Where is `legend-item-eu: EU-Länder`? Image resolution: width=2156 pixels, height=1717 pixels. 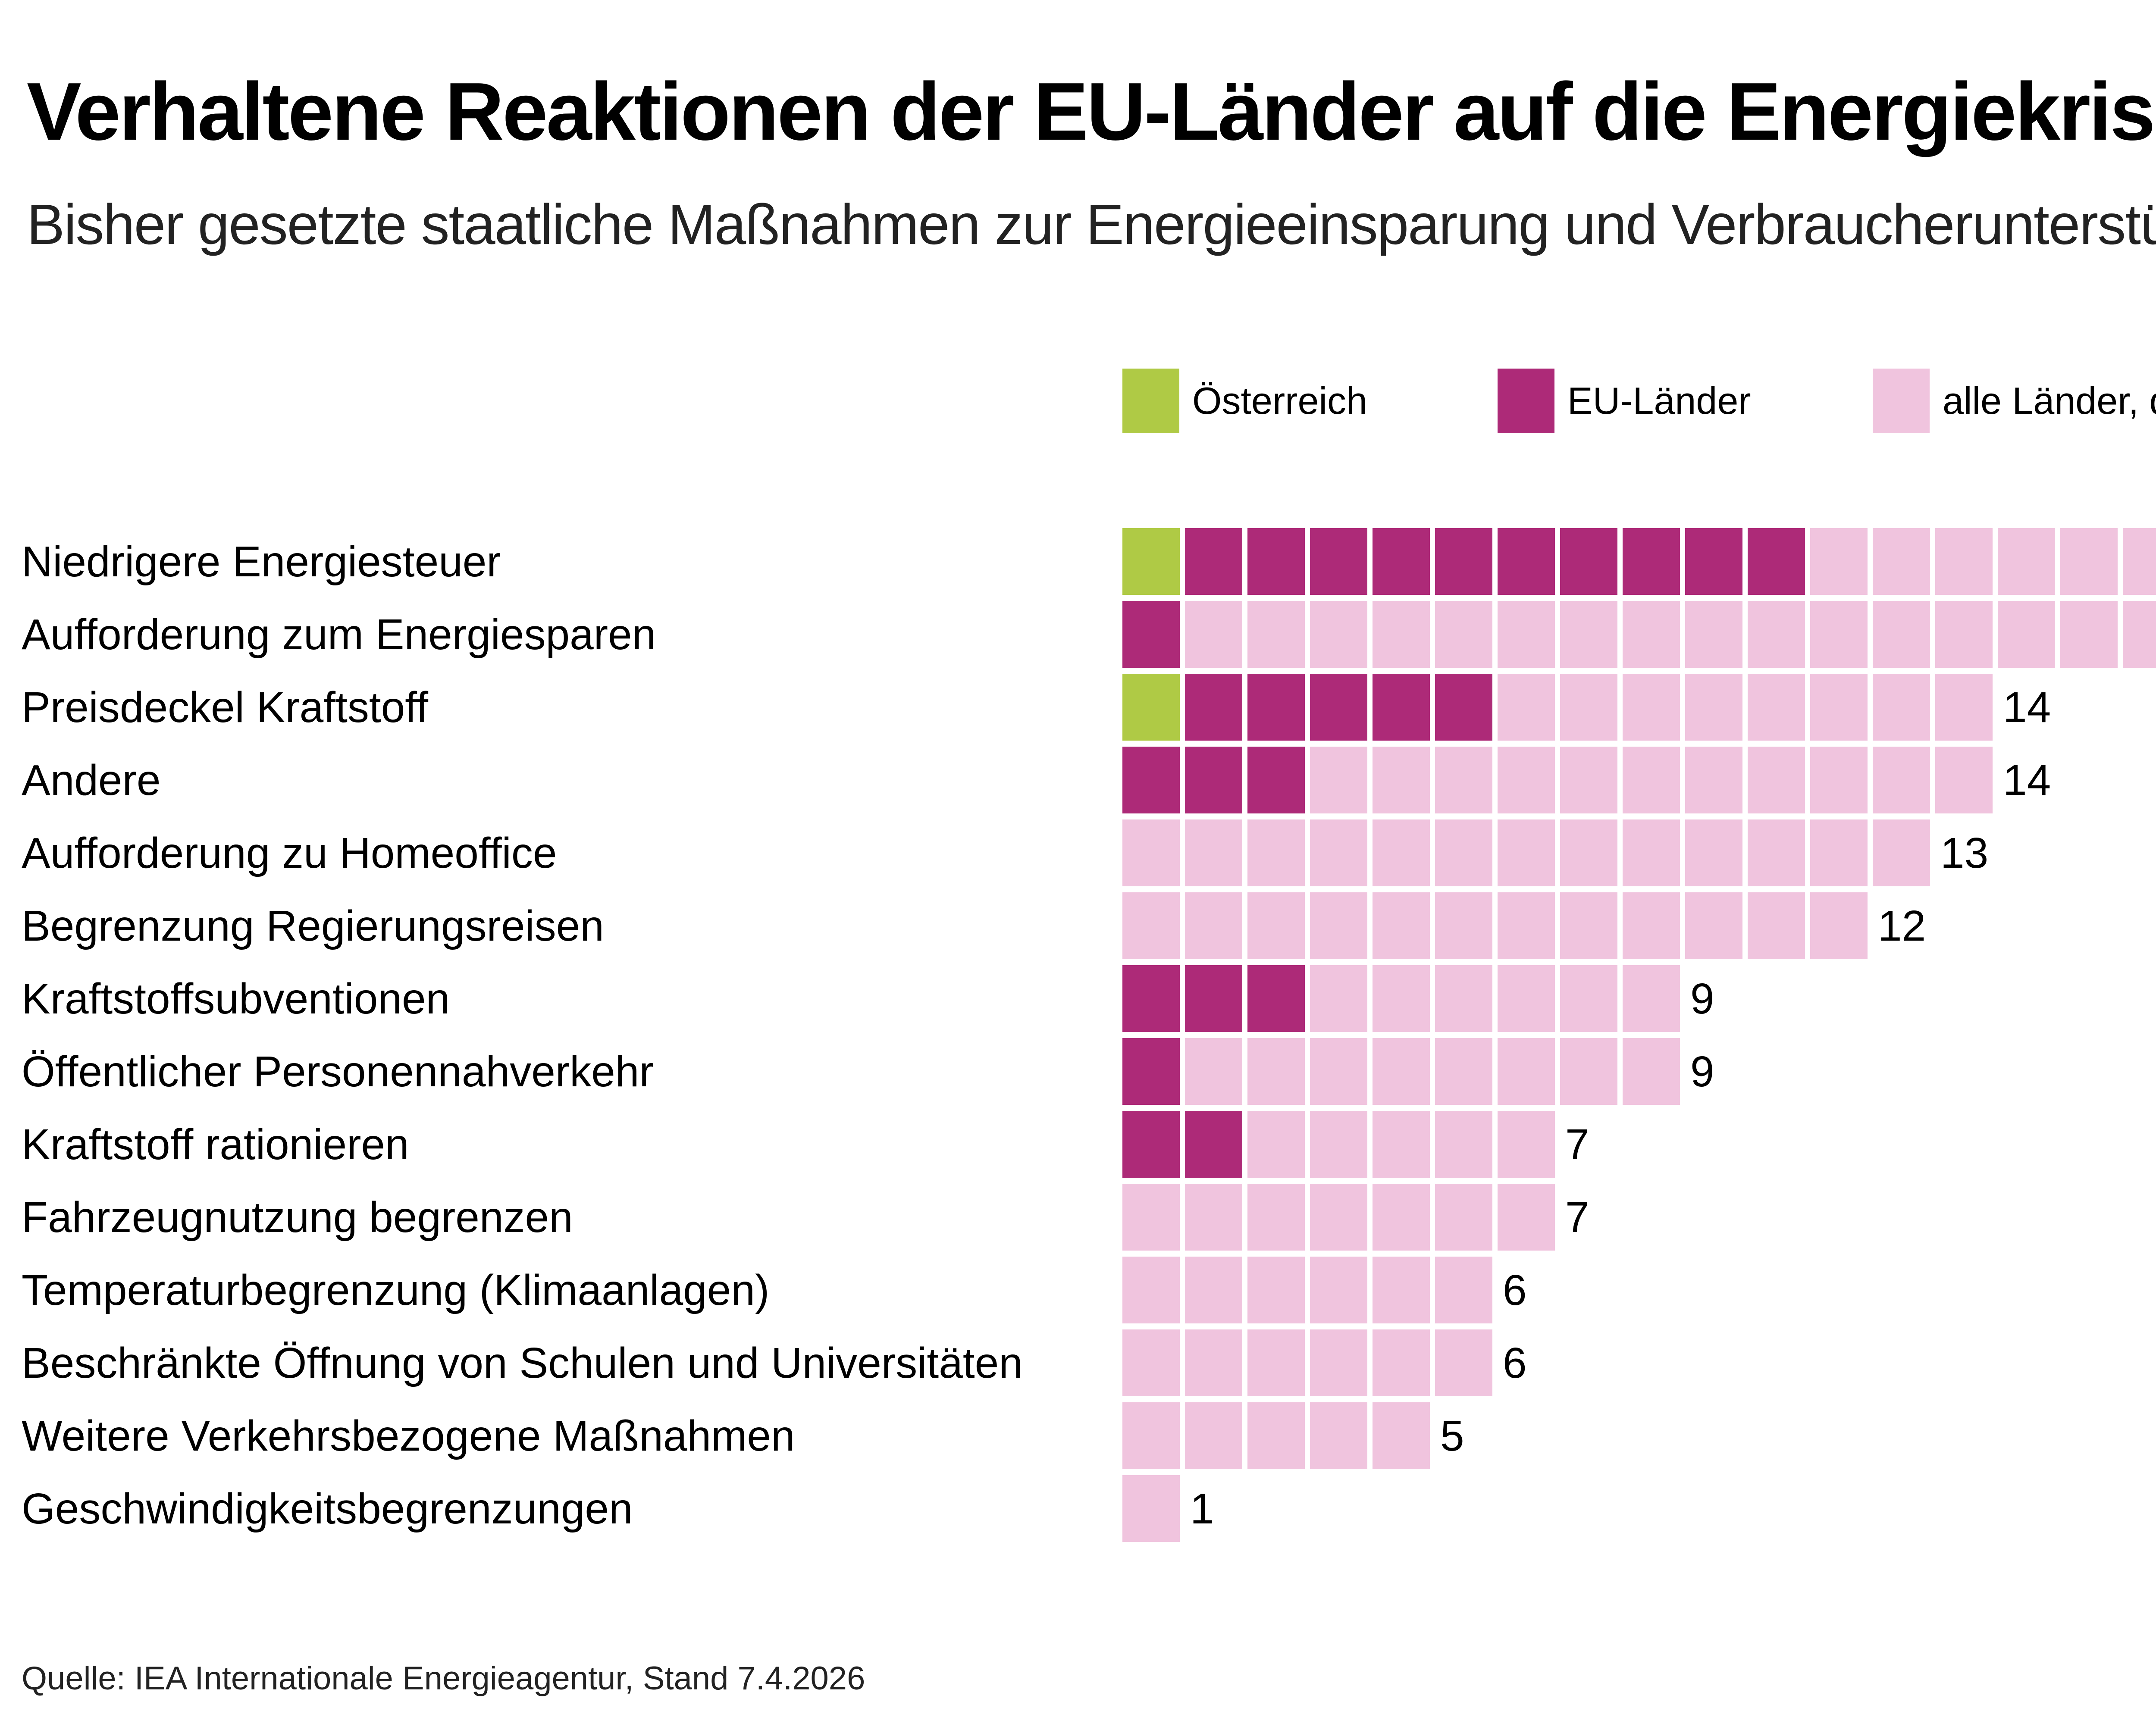
legend-item-eu: EU-Länder is located at coordinates (1624, 401).